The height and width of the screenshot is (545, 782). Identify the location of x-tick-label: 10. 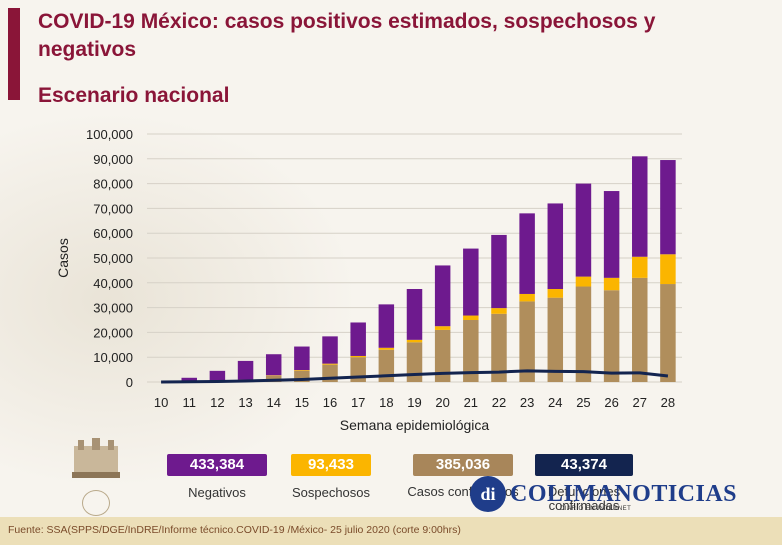
(161, 402).